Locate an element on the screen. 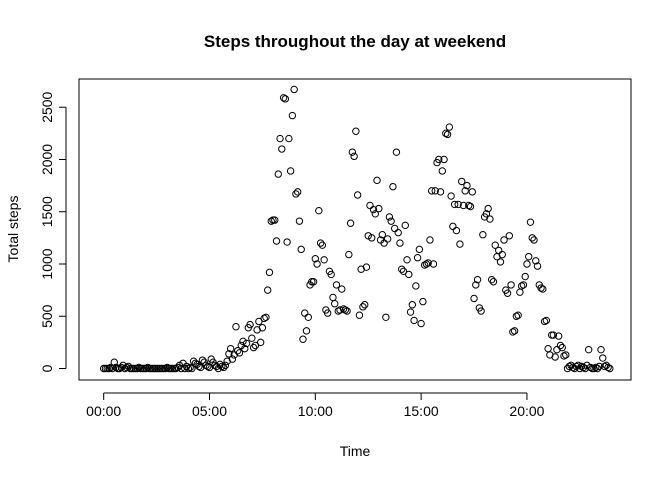 Image resolution: width=672 pixels, height=480 pixels. y-tick-label: 1000 is located at coordinates (47, 263).